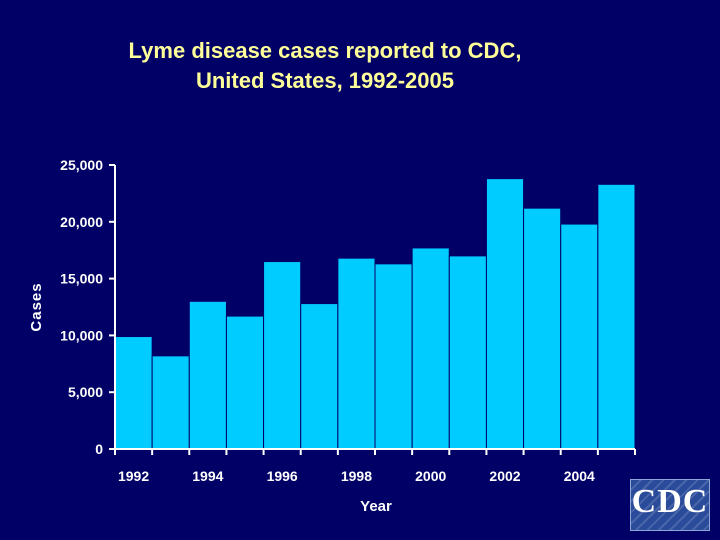 This screenshot has height=540, width=720. I want to click on chart-title-line-2: United States, 1992-2005, so click(325, 80).